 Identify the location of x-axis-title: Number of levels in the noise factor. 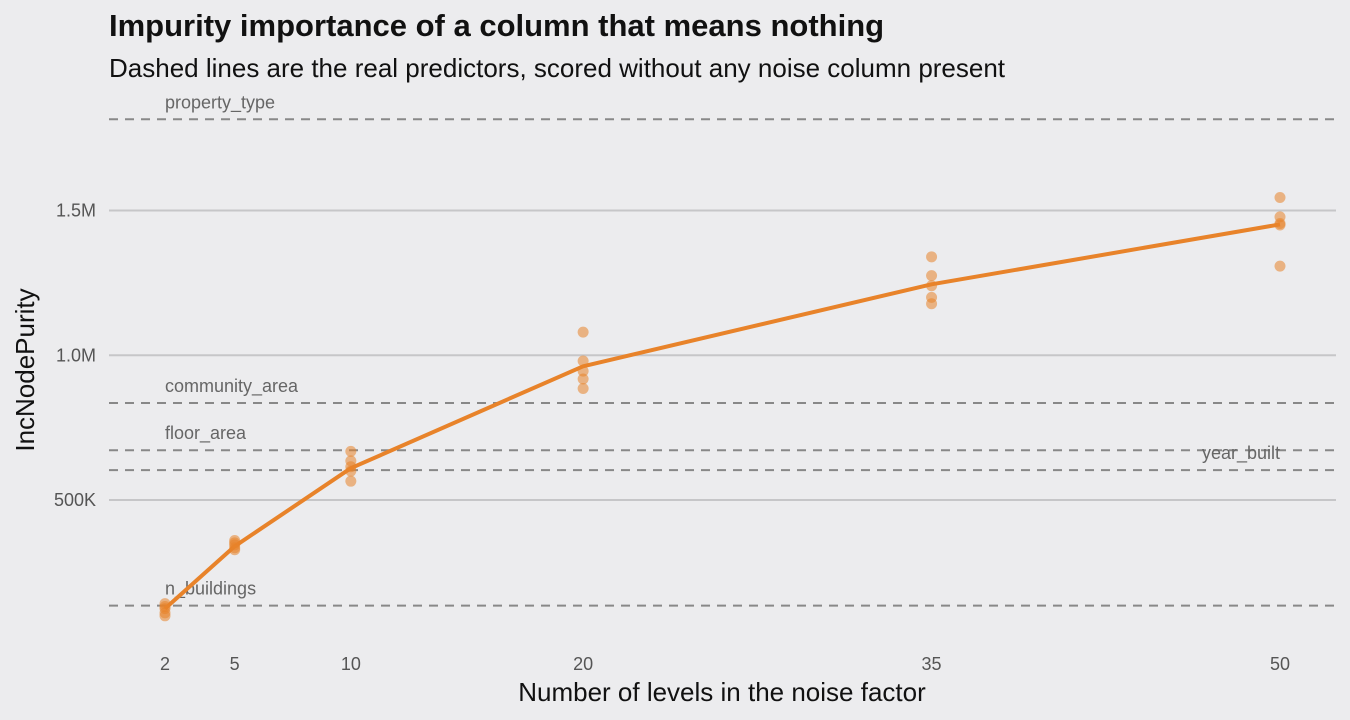
(722, 692).